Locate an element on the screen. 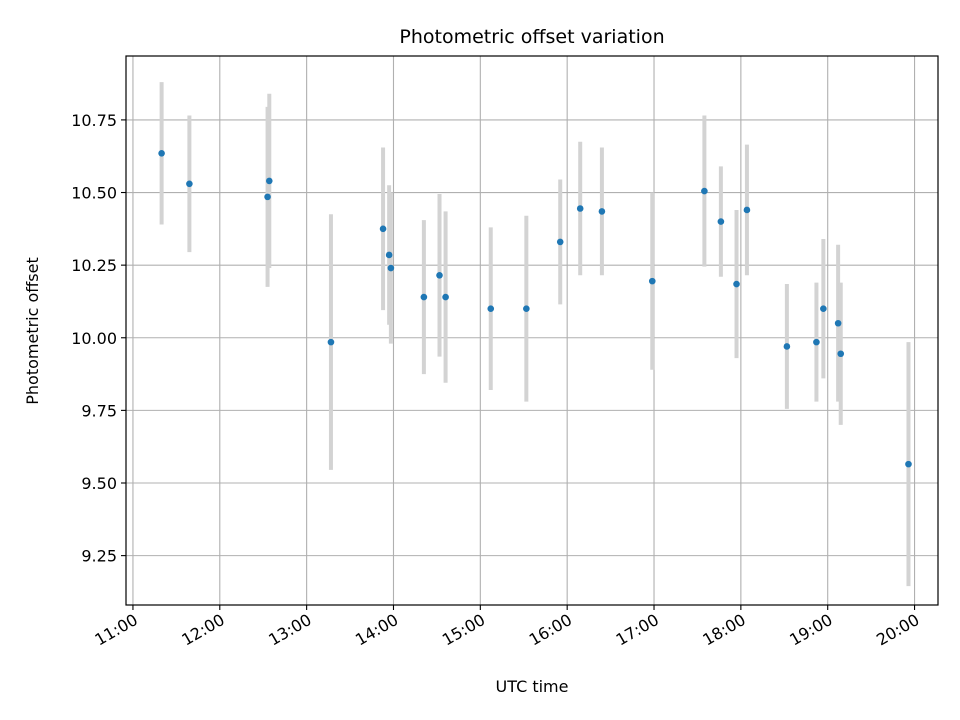 The height and width of the screenshot is (720, 960). y-tick-label: 10.00 is located at coordinates (94, 338).